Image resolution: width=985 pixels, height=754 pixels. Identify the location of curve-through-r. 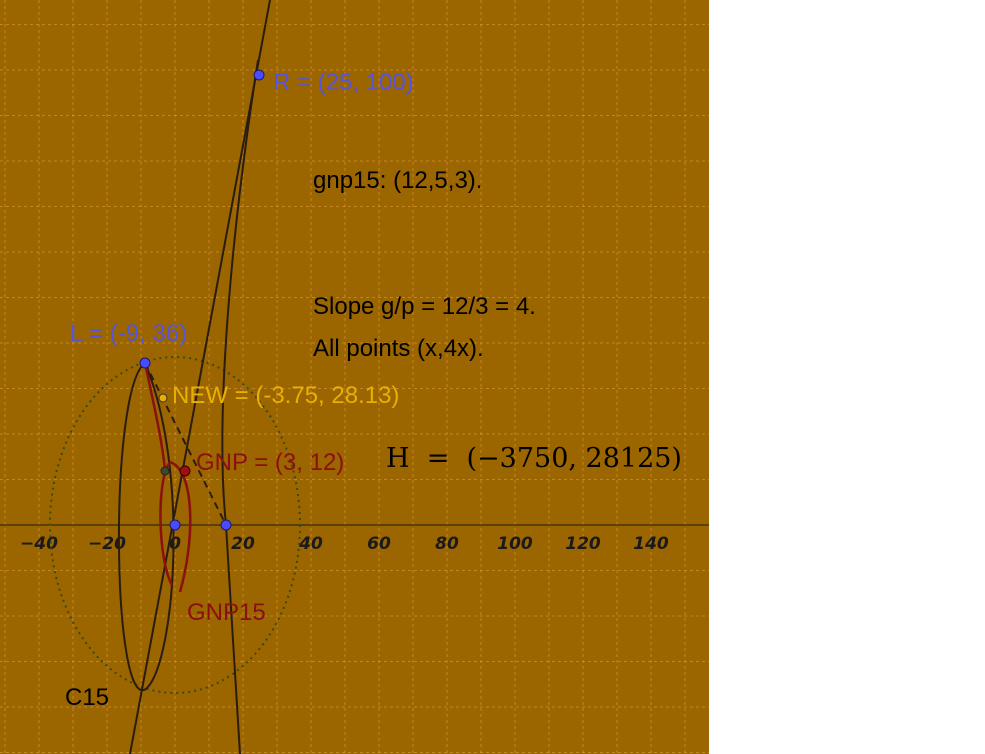
(240, 406).